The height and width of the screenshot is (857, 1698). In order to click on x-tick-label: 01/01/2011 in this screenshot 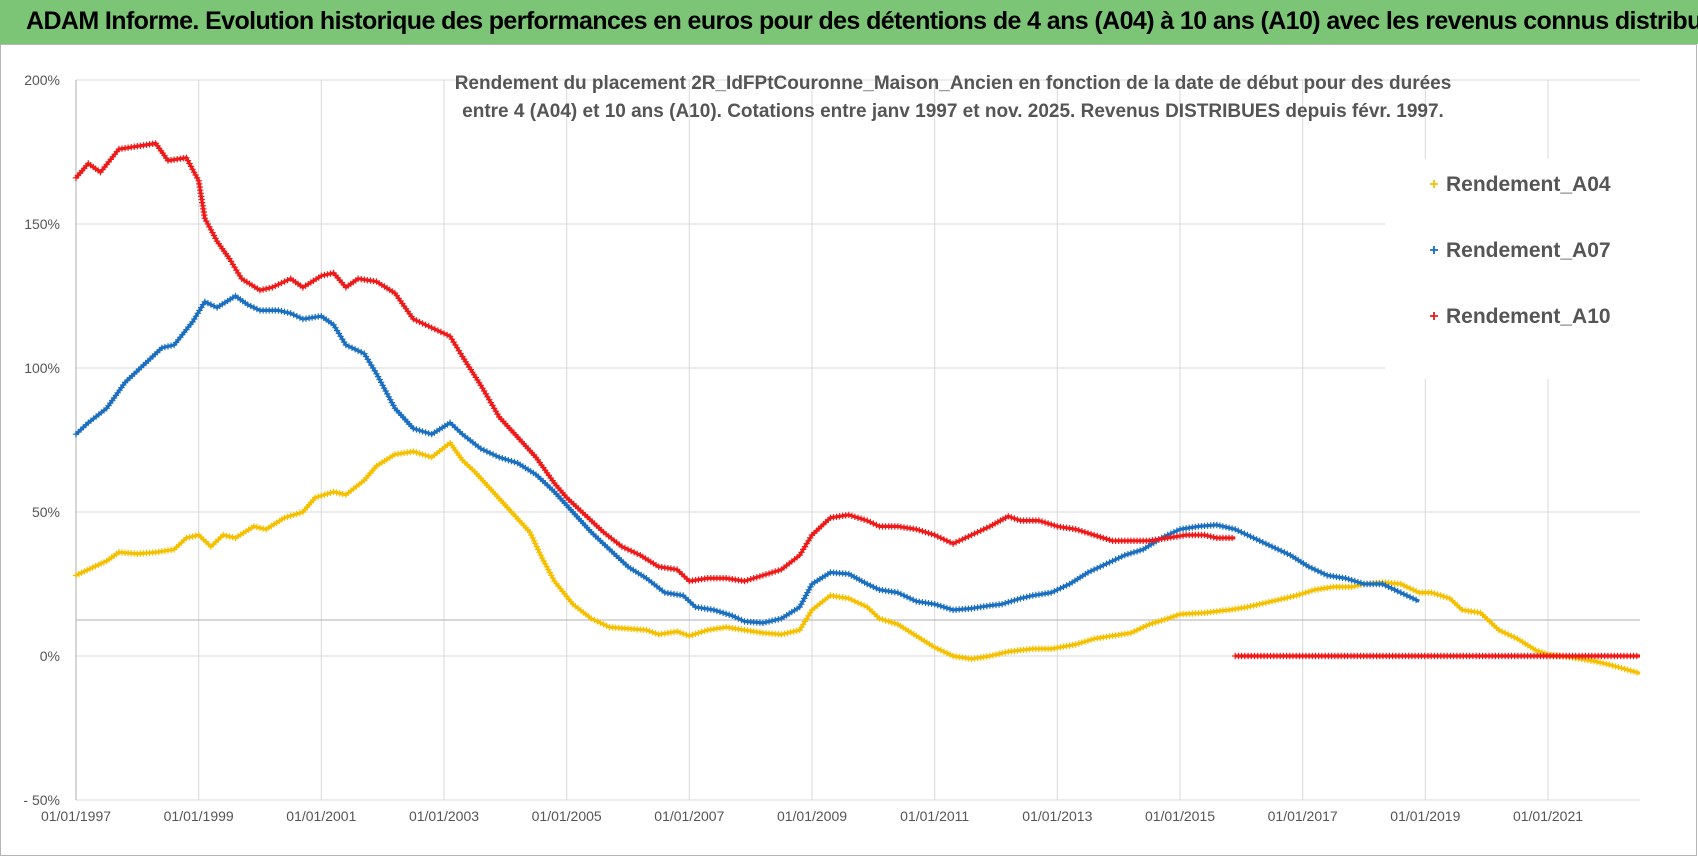, I will do `click(934, 816)`.